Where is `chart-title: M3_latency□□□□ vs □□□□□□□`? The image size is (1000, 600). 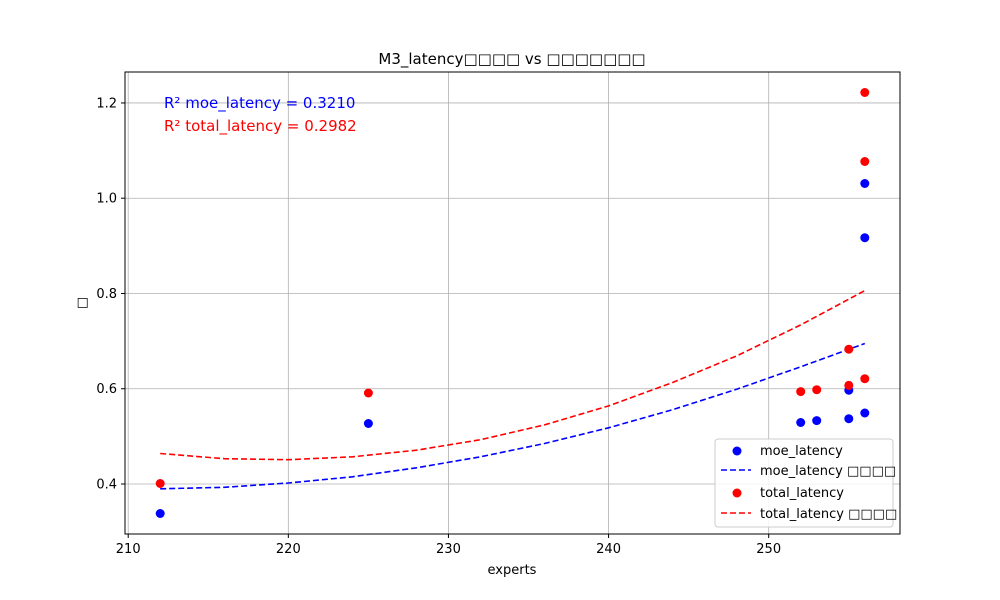
chart-title: M3_latency□□□□ vs □□□□□□□ is located at coordinates (511, 59).